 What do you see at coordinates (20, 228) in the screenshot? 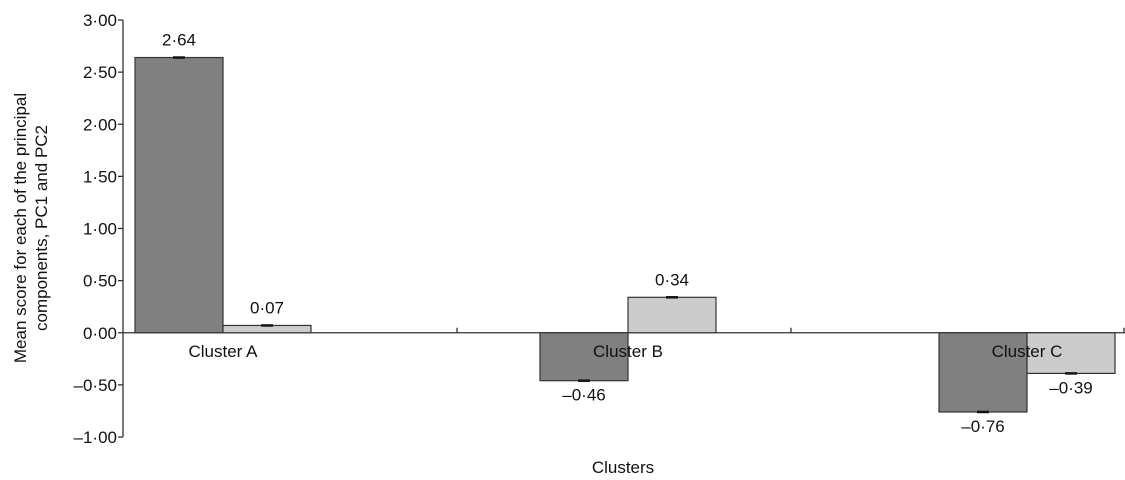
I see `y-axis-title-line-1: Mean score for each of the principal` at bounding box center [20, 228].